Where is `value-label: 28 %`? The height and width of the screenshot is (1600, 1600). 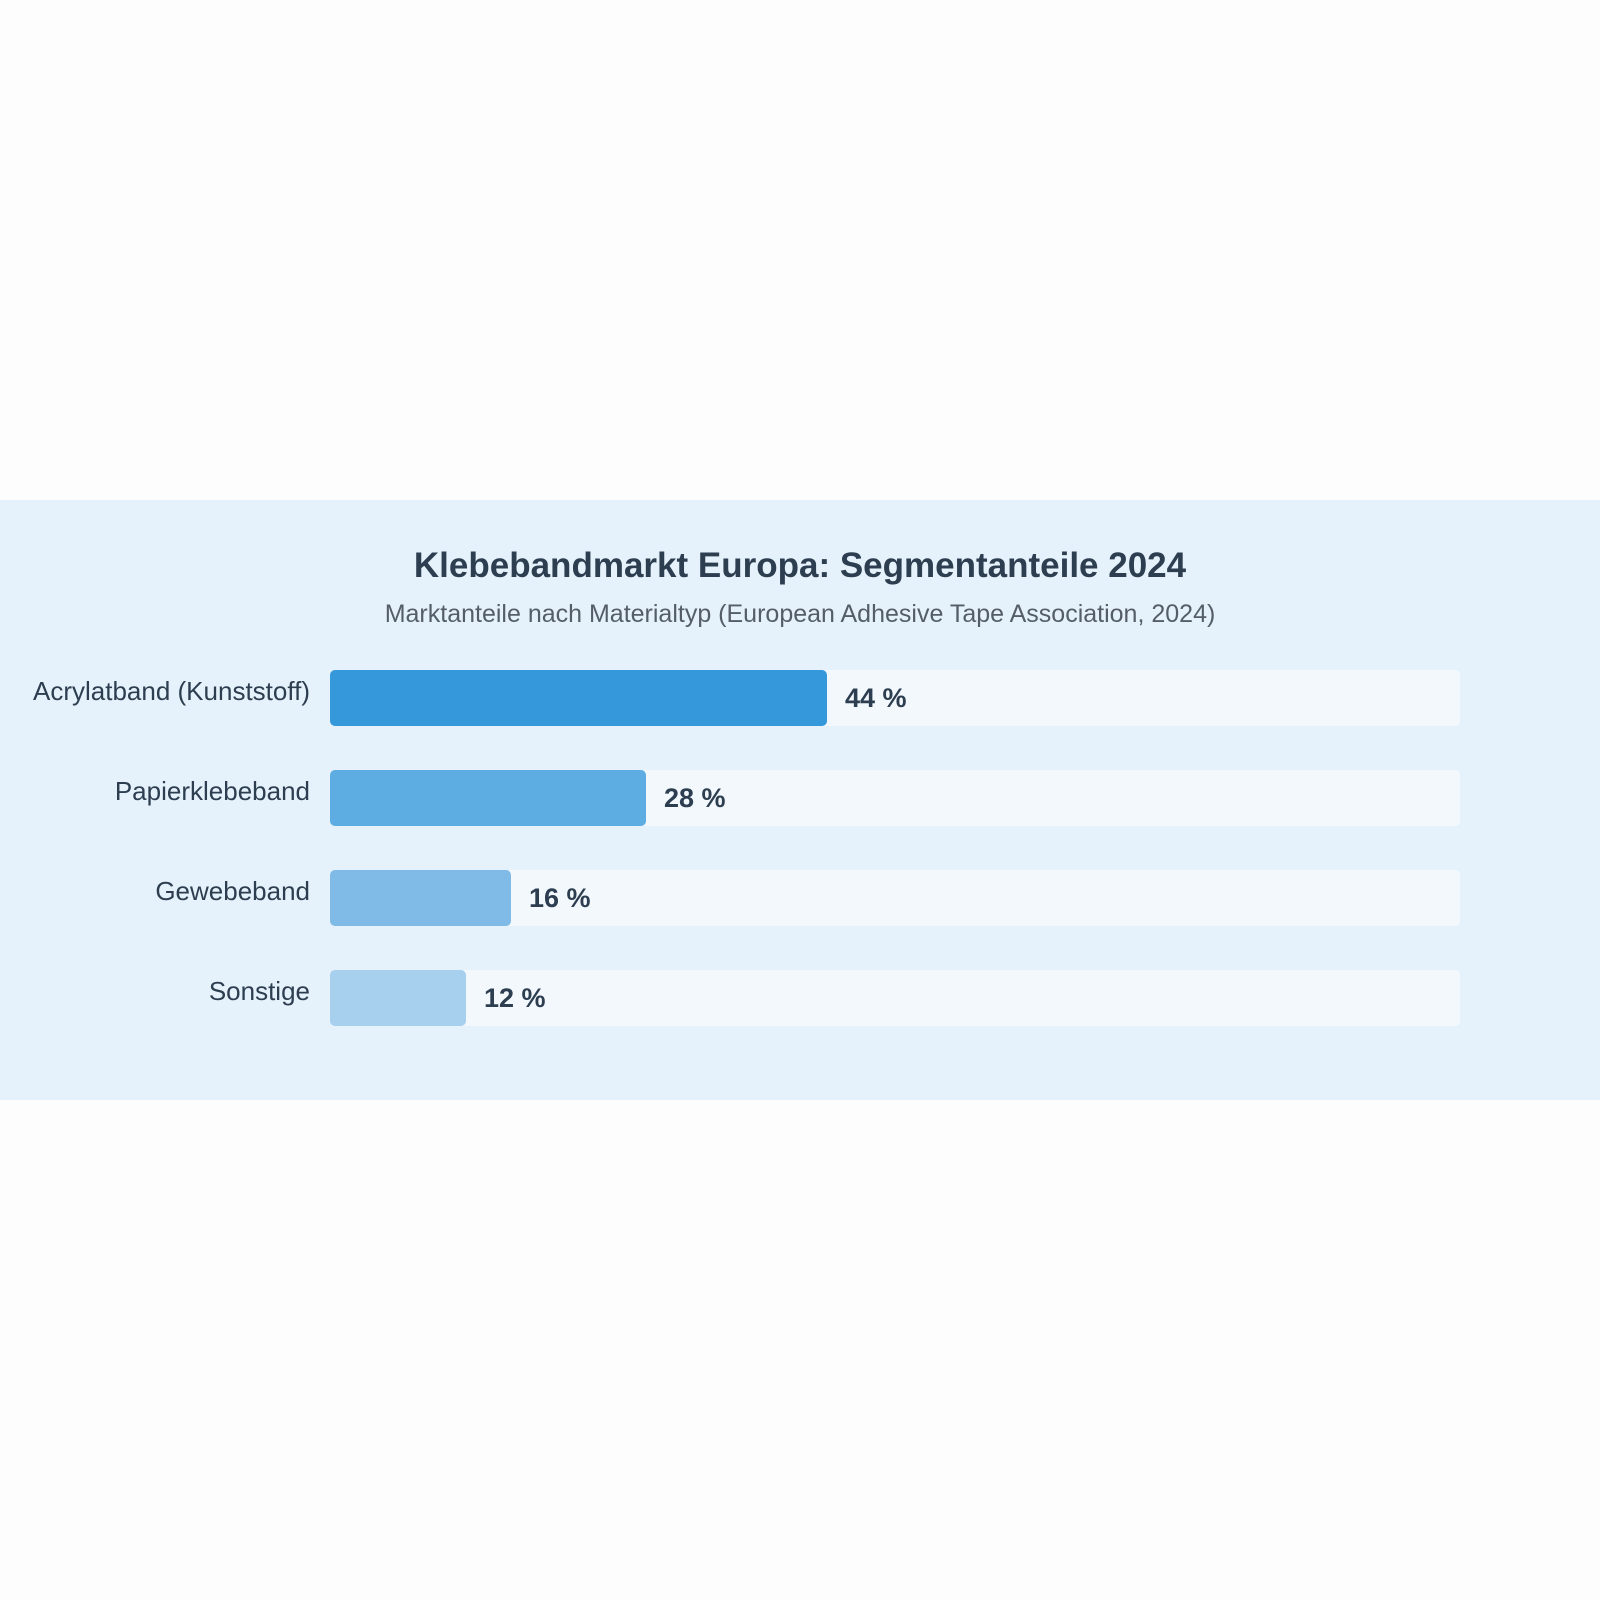 value-label: 28 % is located at coordinates (695, 798).